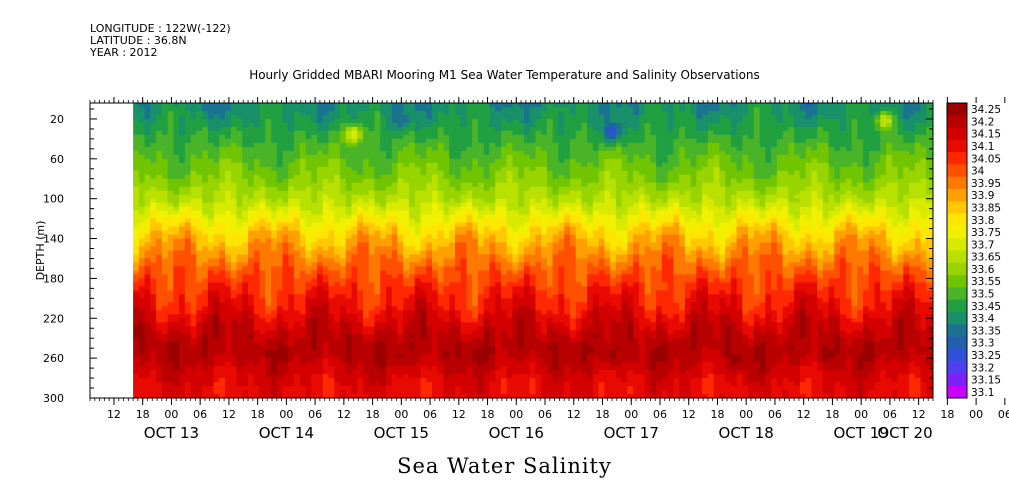 The width and height of the screenshot is (1009, 504). What do you see at coordinates (291, 201) in the screenshot?
I see `heatmap-cell-2022` at bounding box center [291, 201].